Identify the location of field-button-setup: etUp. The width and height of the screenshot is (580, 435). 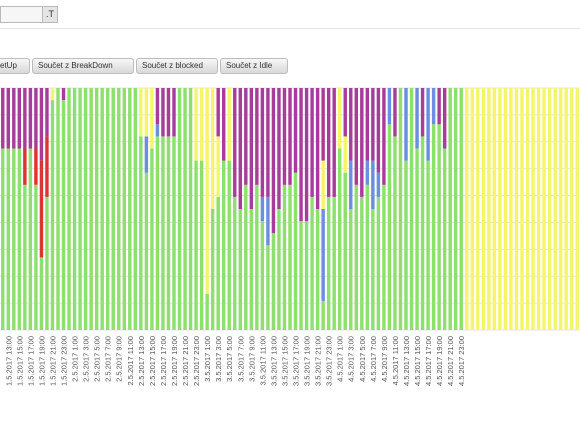
(15, 66).